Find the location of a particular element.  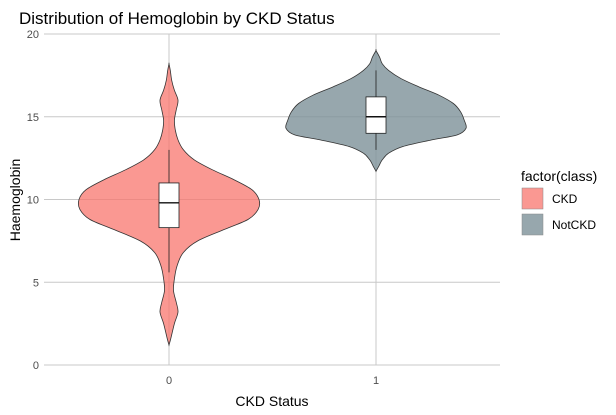

y-axis-title: Haemoglobin is located at coordinates (15, 200).